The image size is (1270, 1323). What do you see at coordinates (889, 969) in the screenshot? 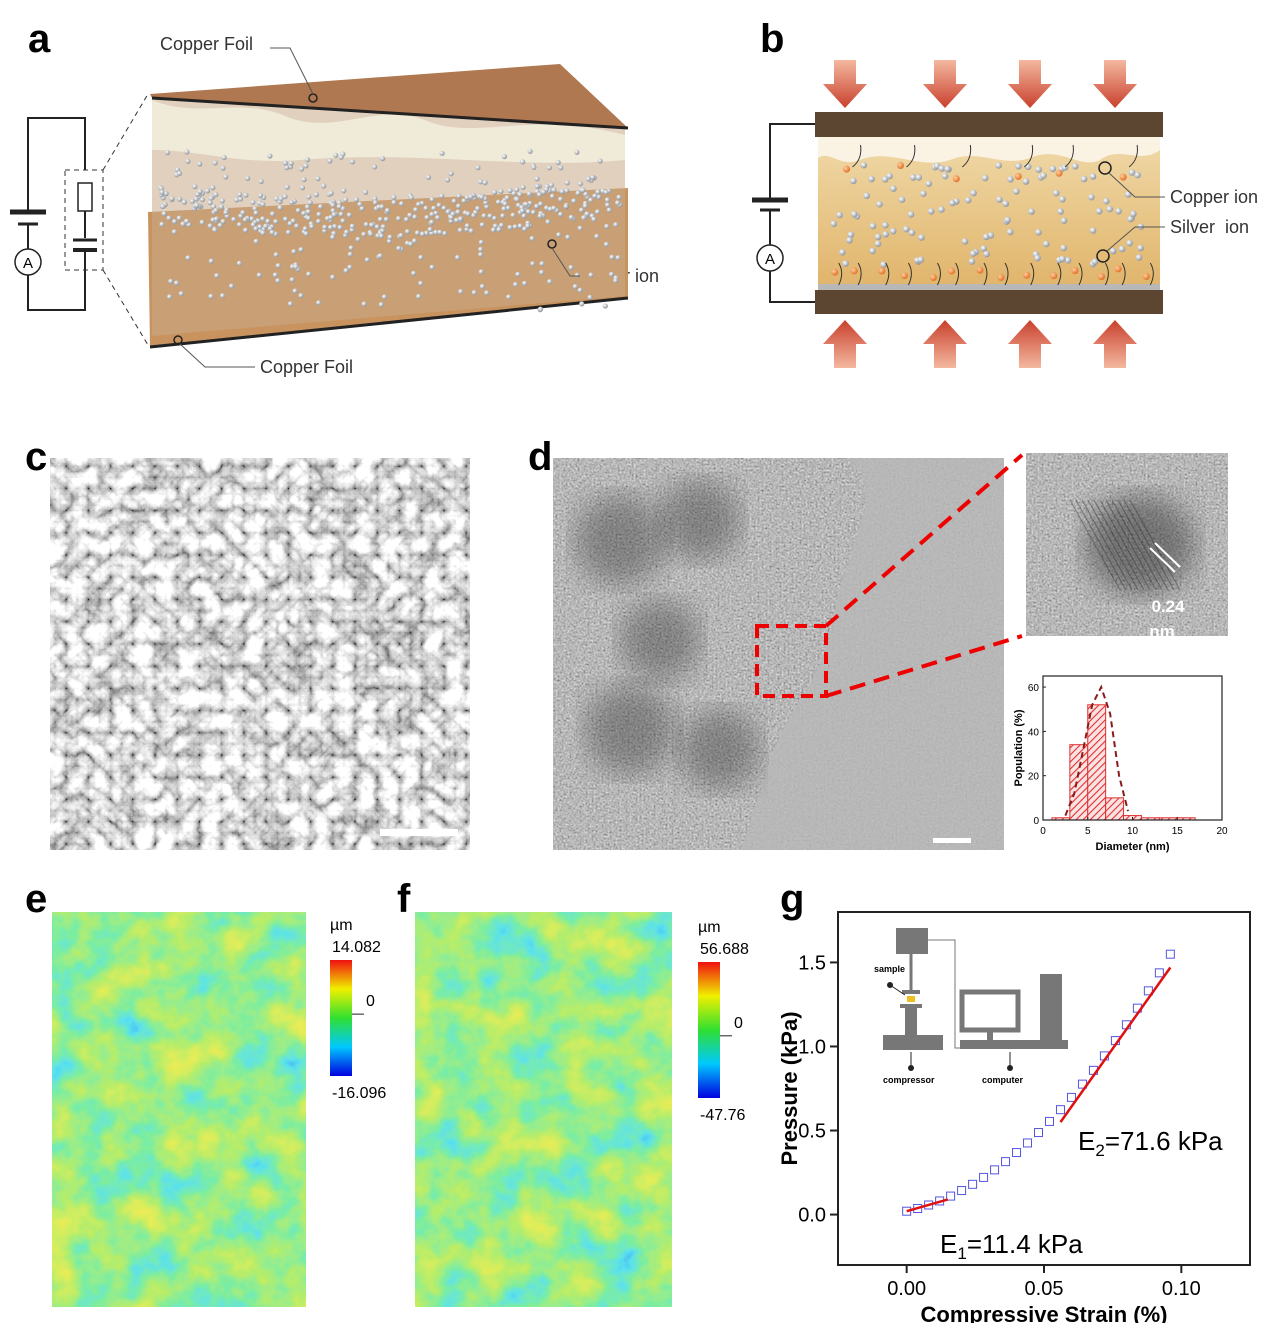
I see `inset-label: sample` at bounding box center [889, 969].